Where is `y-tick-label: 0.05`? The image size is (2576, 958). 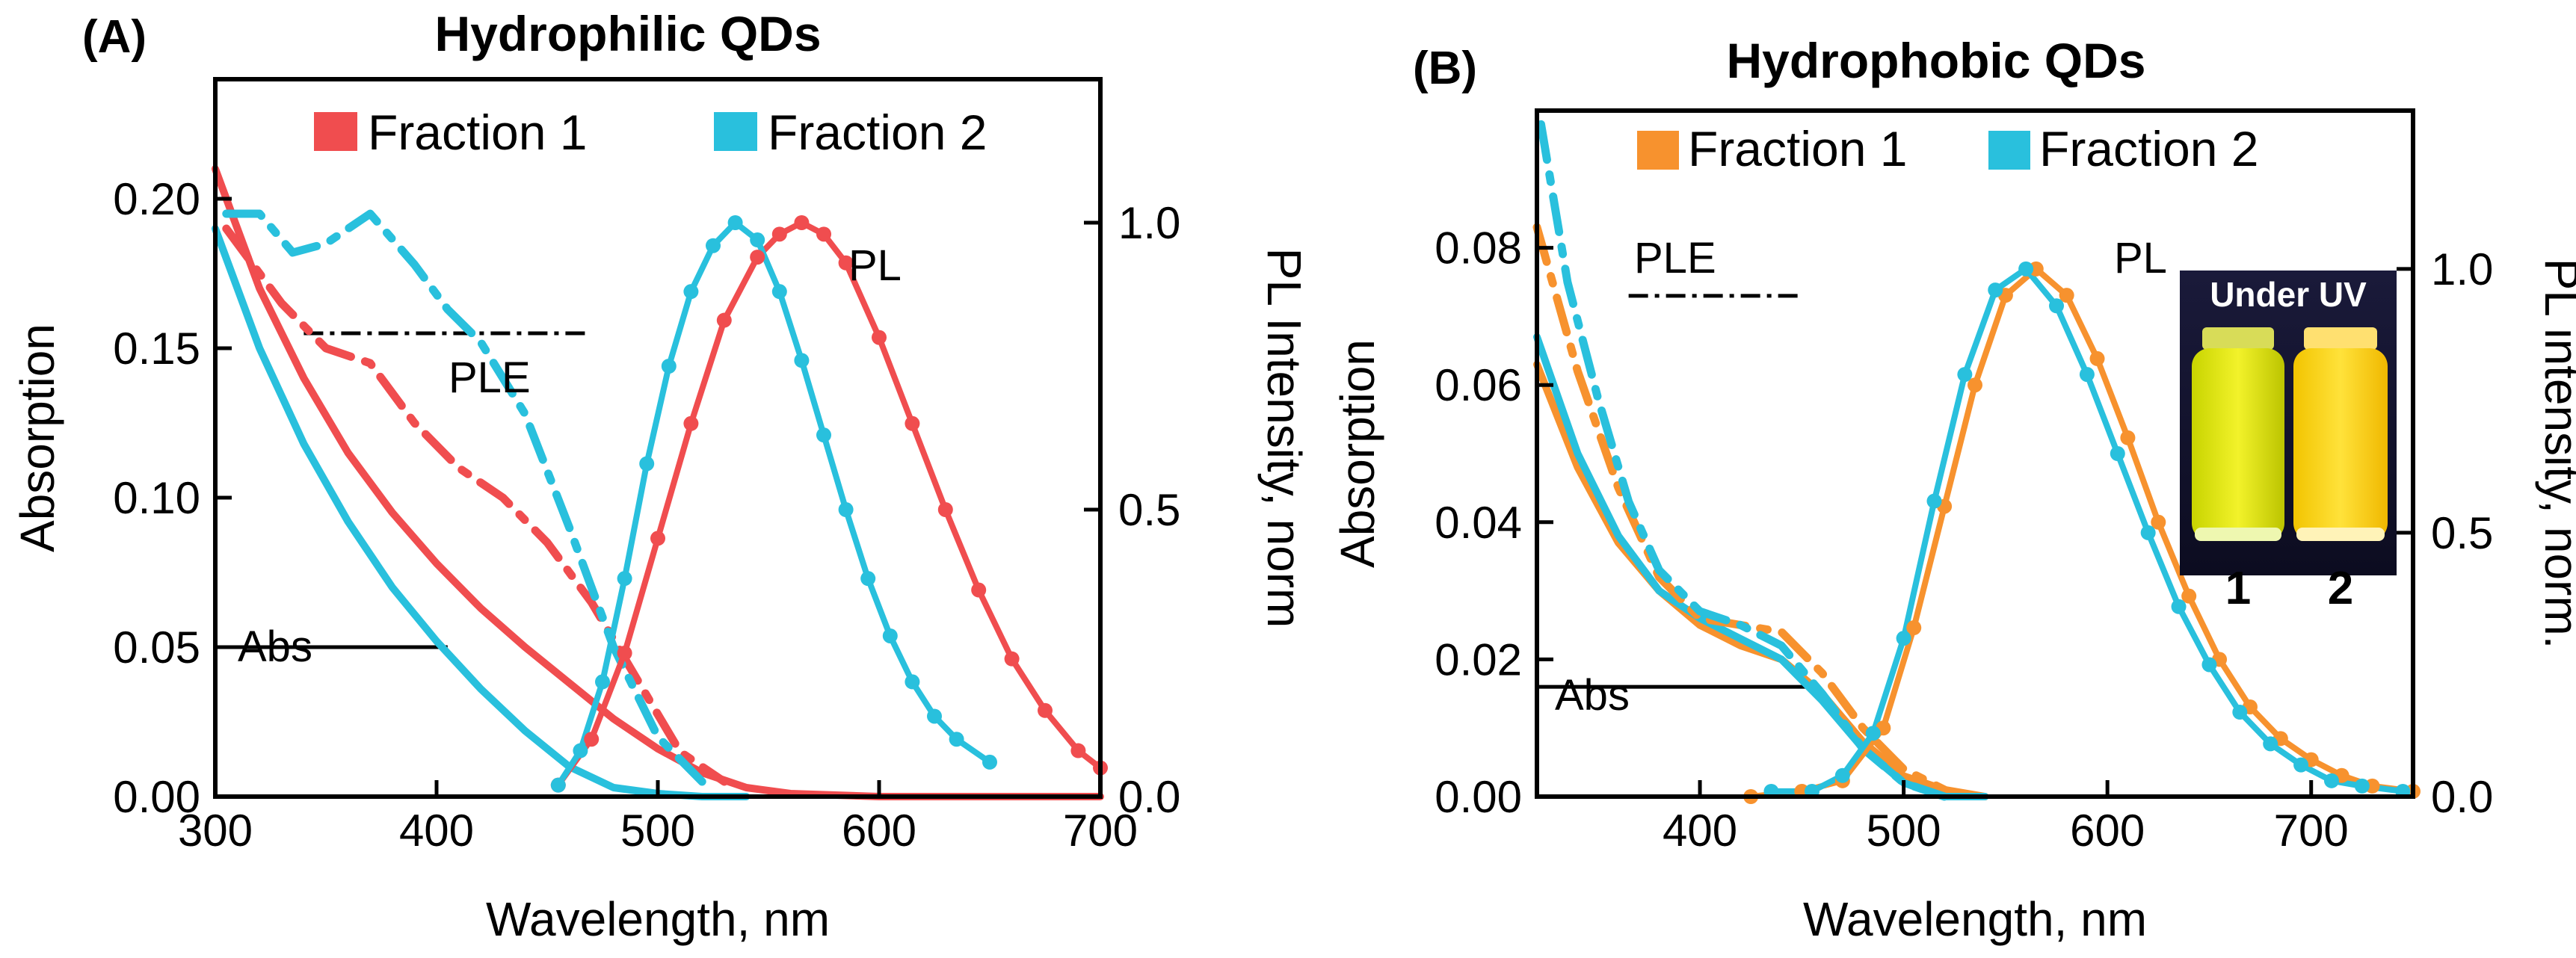 y-tick-label: 0.05 is located at coordinates (156, 647).